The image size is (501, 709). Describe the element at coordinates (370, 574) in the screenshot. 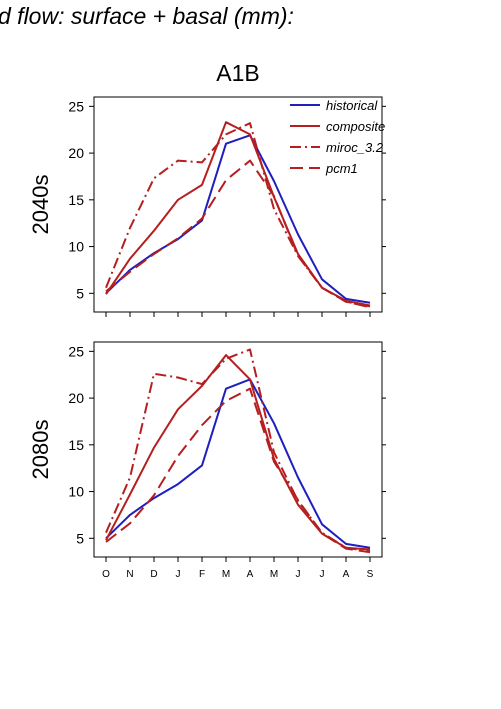

I see `x-tick-label: S` at that location.